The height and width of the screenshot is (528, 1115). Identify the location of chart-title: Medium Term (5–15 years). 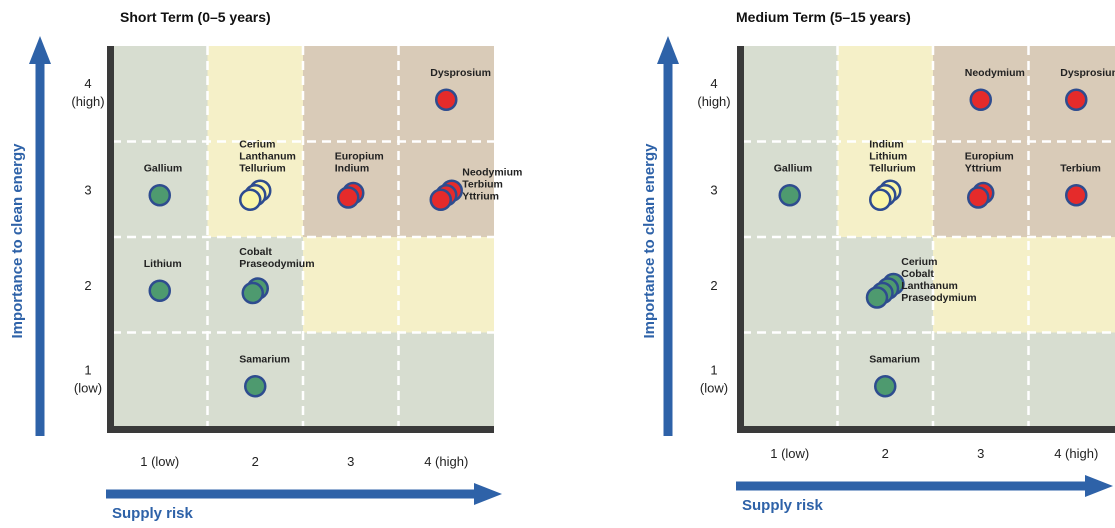
(823, 17).